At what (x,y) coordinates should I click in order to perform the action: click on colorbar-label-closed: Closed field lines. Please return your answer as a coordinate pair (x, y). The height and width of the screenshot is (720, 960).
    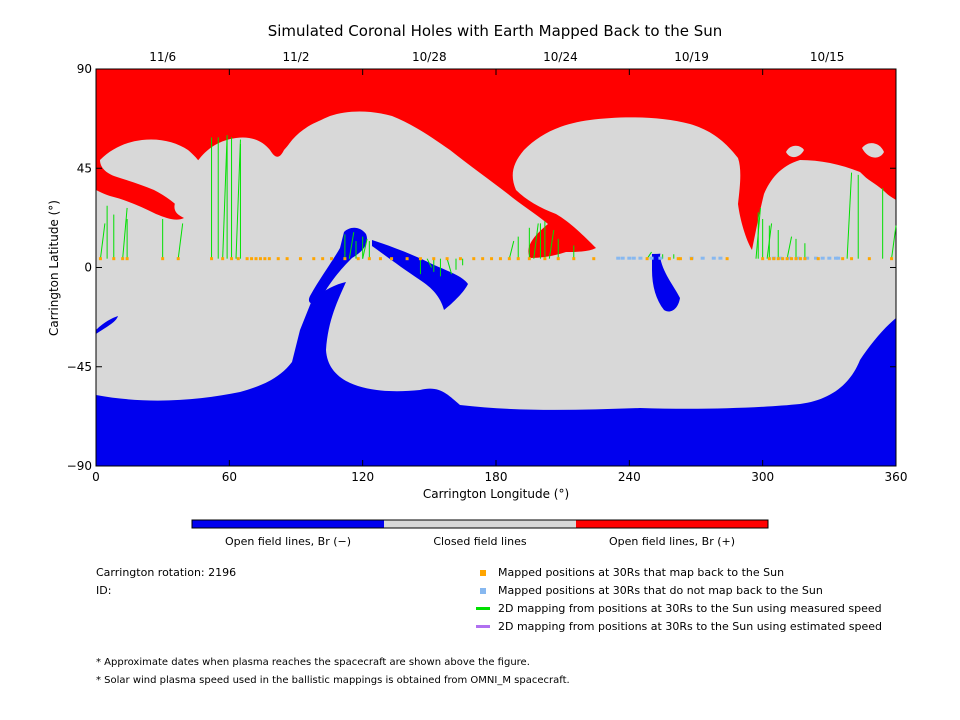
    Looking at the image, I should click on (480, 541).